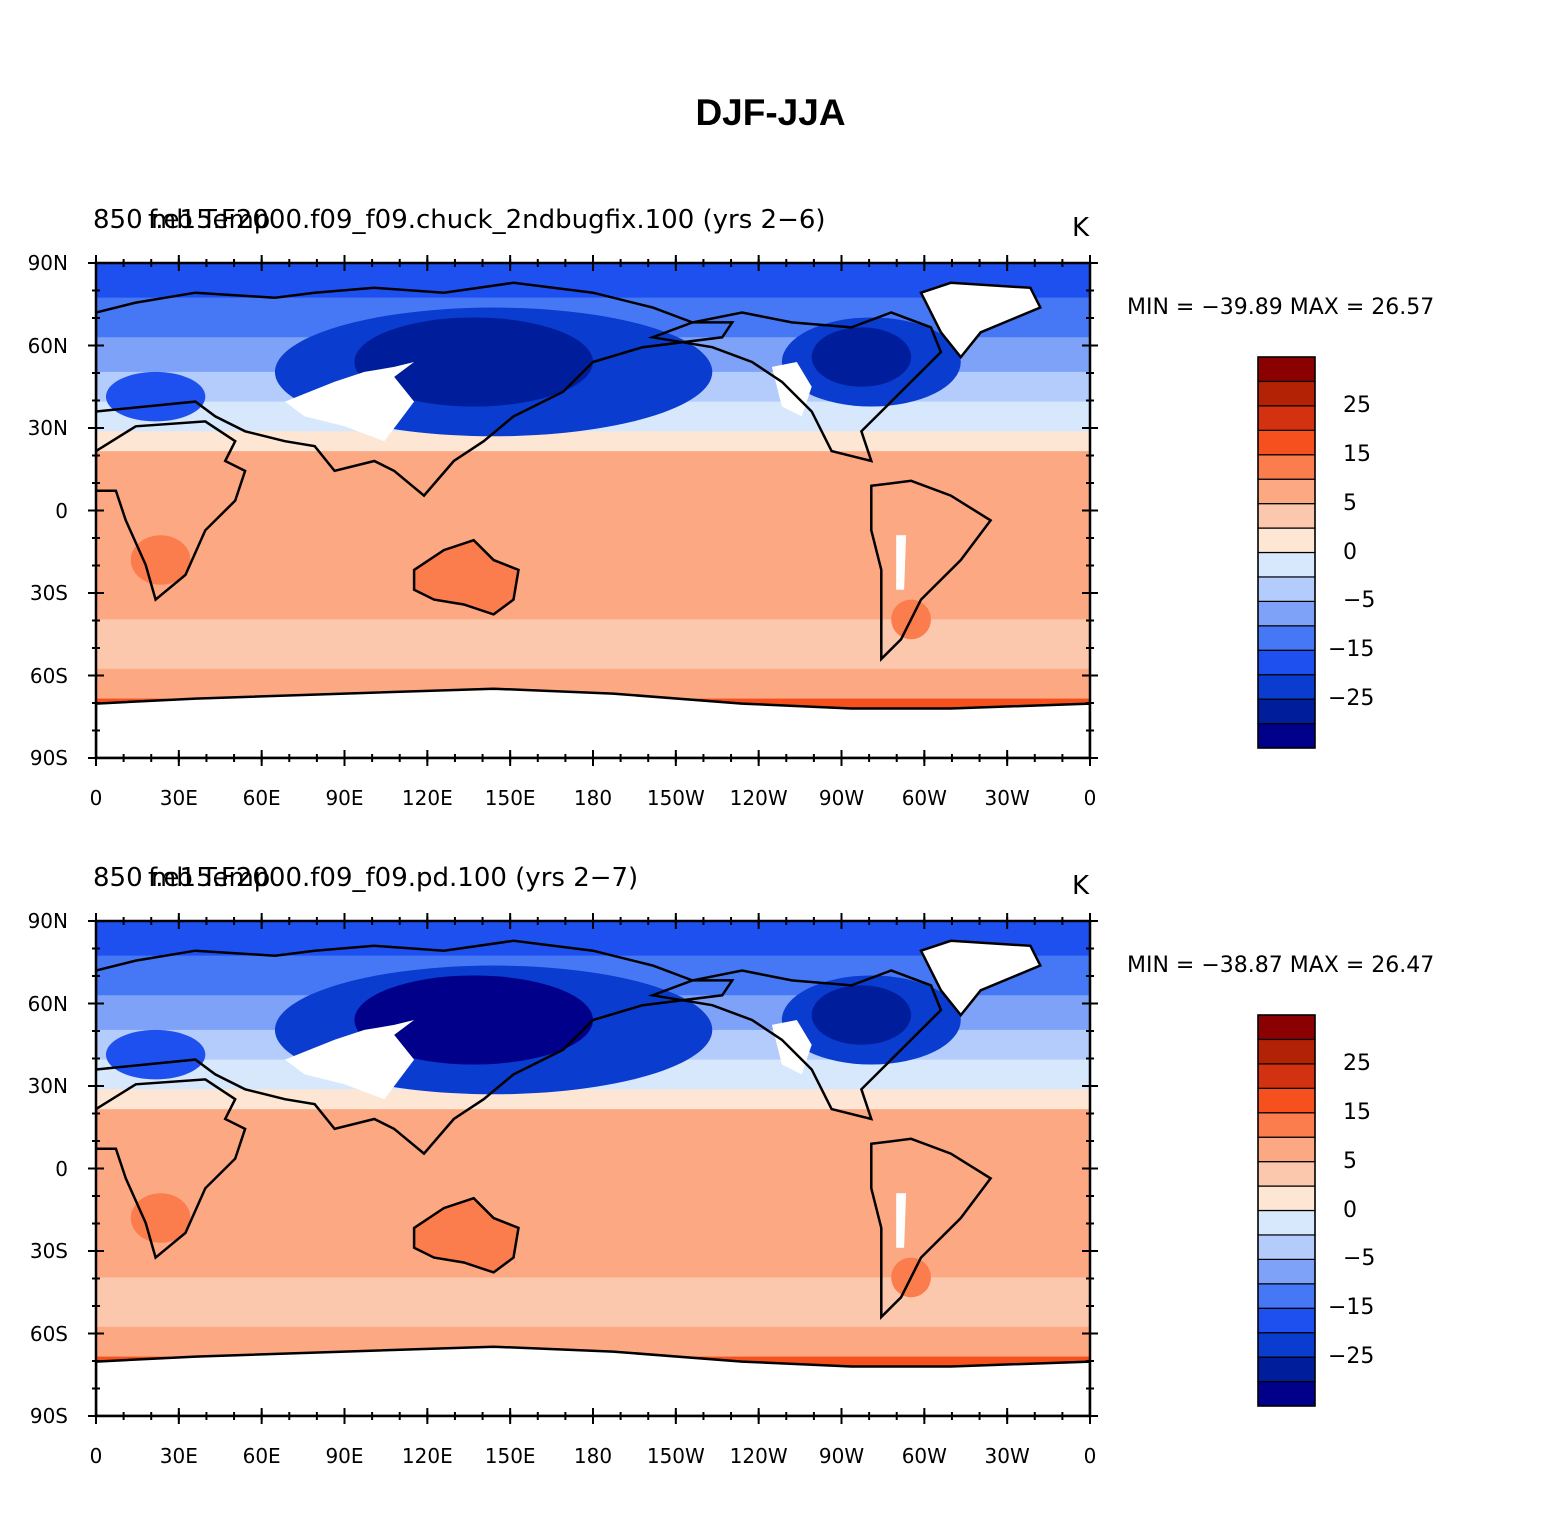  Describe the element at coordinates (1281, 307) in the screenshot. I see `min-max-label: MIN = −39.89 MAX = 26.57` at that location.